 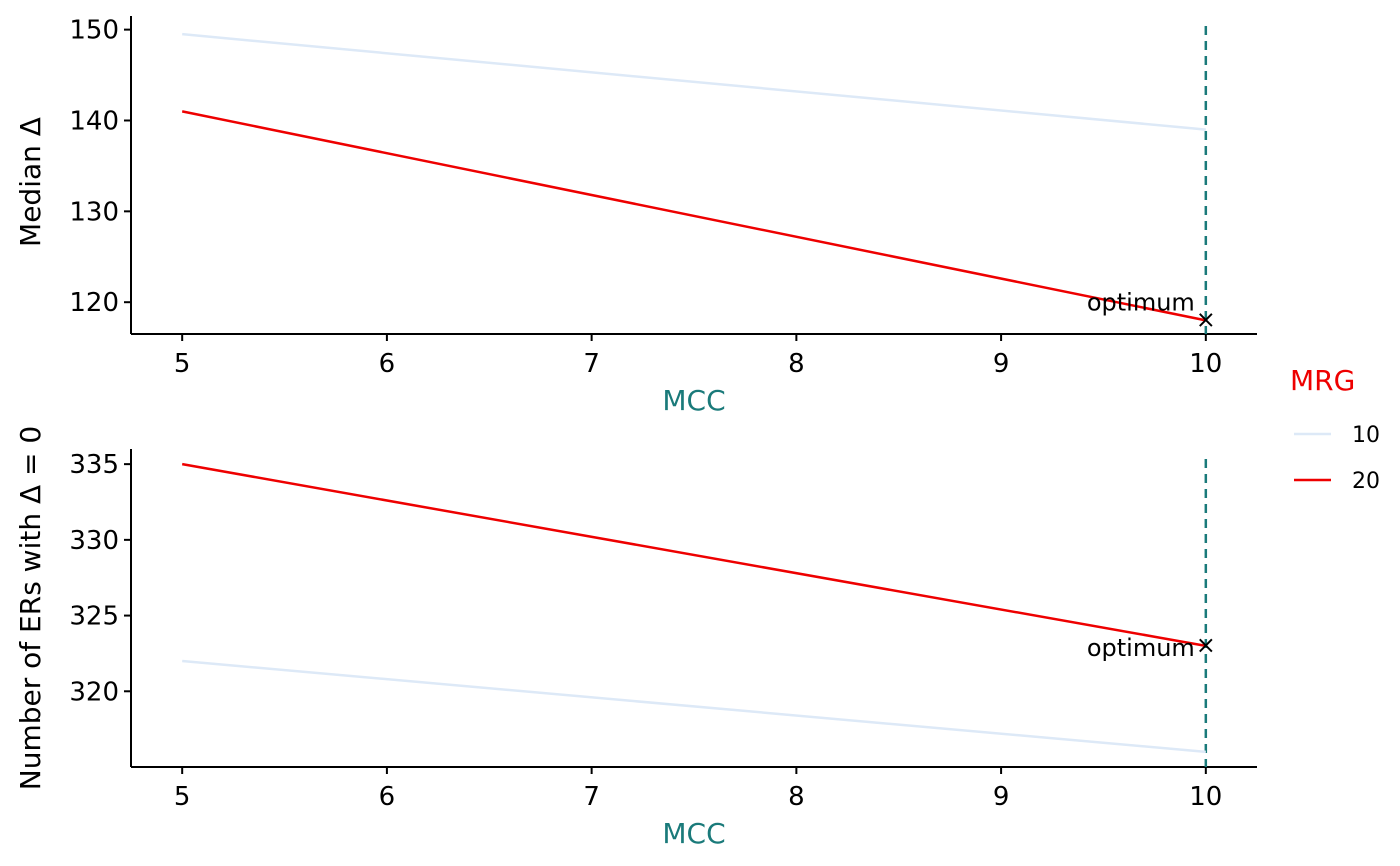 I want to click on y-axis-title-ers: Number of ERs with Δ = 0, so click(x=30, y=608).